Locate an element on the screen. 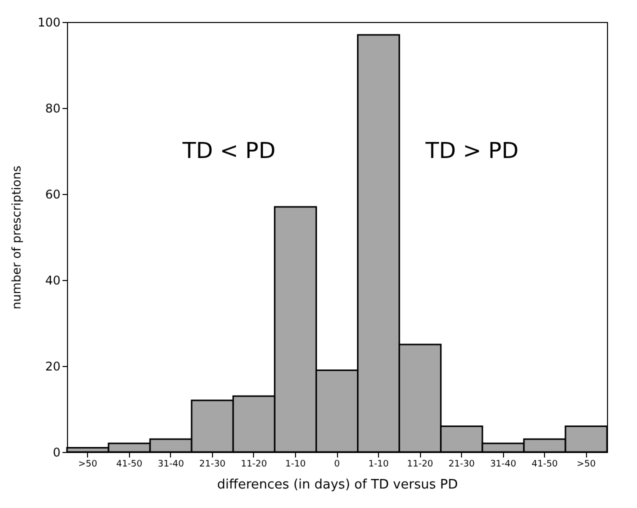 This screenshot has height=508, width=637. x-axis-title: differences (in days) of TD versus PD is located at coordinates (337, 485).